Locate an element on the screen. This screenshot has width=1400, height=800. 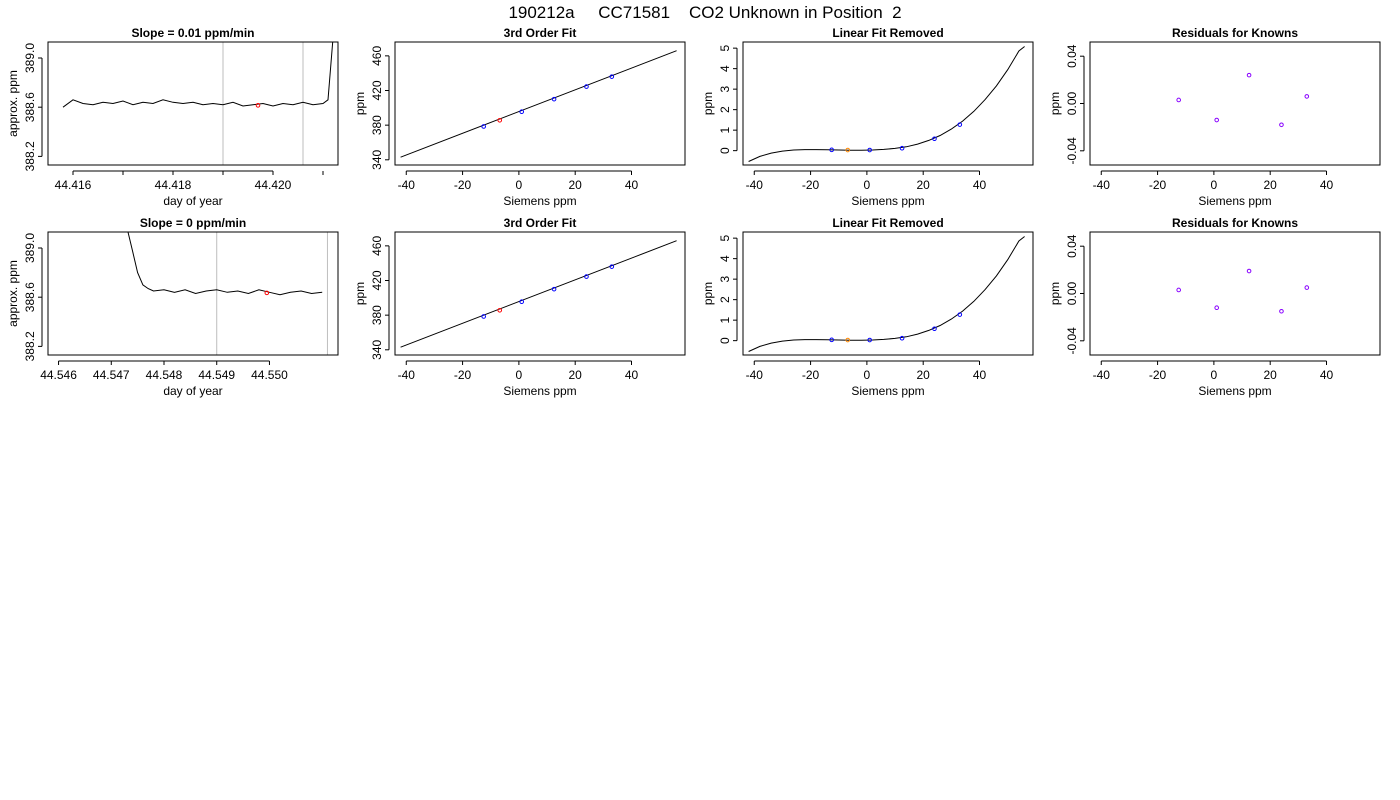
plot-area is located at coordinates (886, 294).